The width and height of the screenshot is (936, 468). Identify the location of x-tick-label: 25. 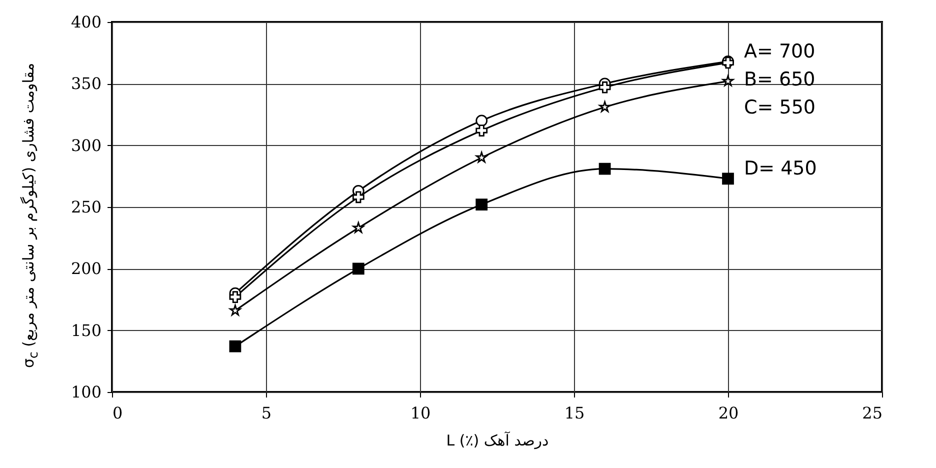
(872, 413).